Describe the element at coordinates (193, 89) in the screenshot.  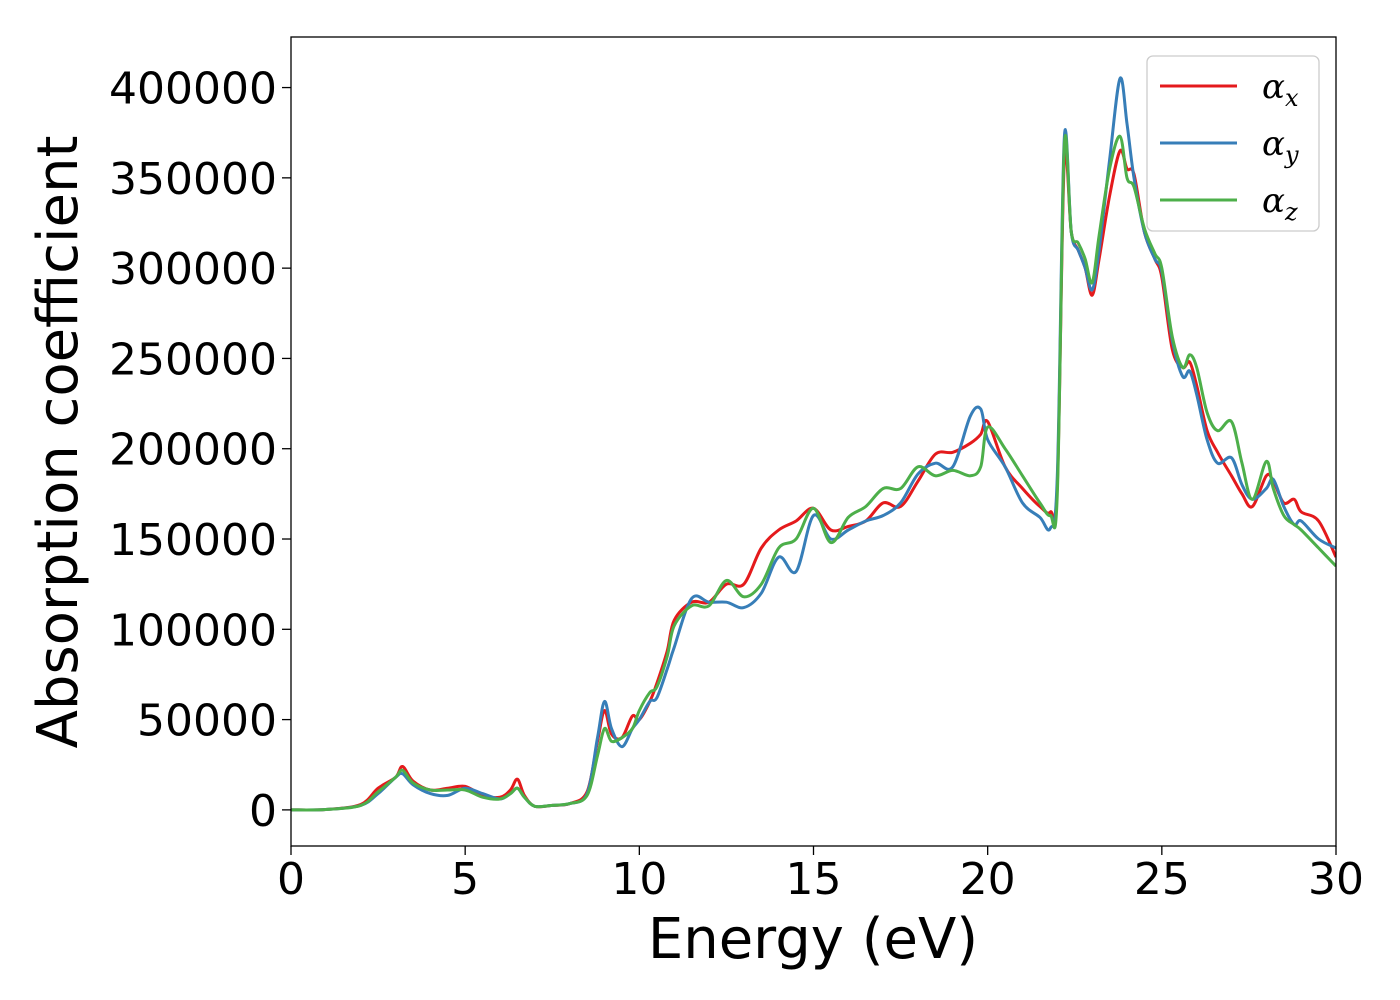
I see `y-tick-label: 400000` at that location.